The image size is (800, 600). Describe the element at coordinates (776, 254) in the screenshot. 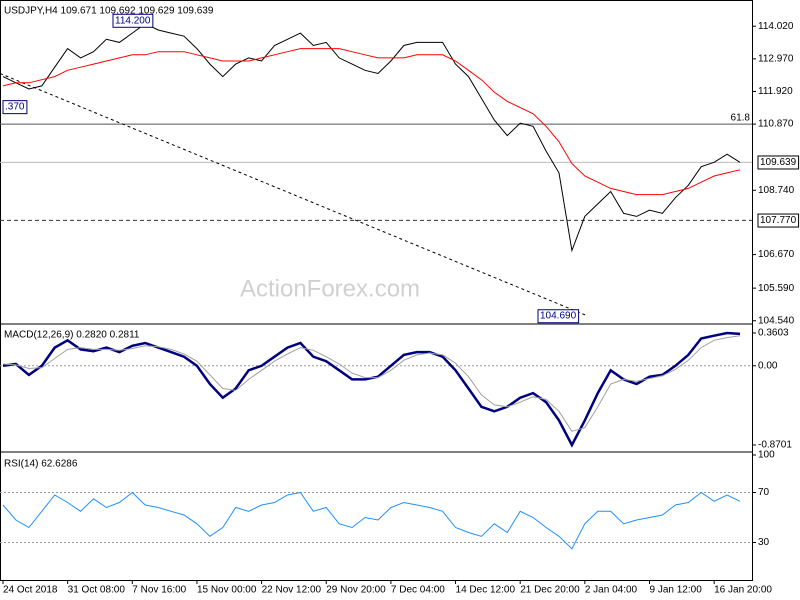

I see `y-tick-label: 106.670` at that location.